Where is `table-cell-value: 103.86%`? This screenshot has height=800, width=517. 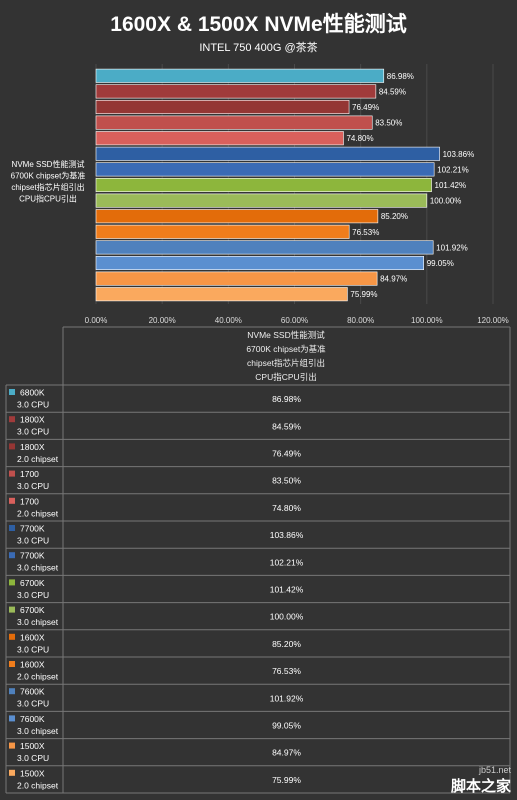
table-cell-value: 103.86% is located at coordinates (287, 535).